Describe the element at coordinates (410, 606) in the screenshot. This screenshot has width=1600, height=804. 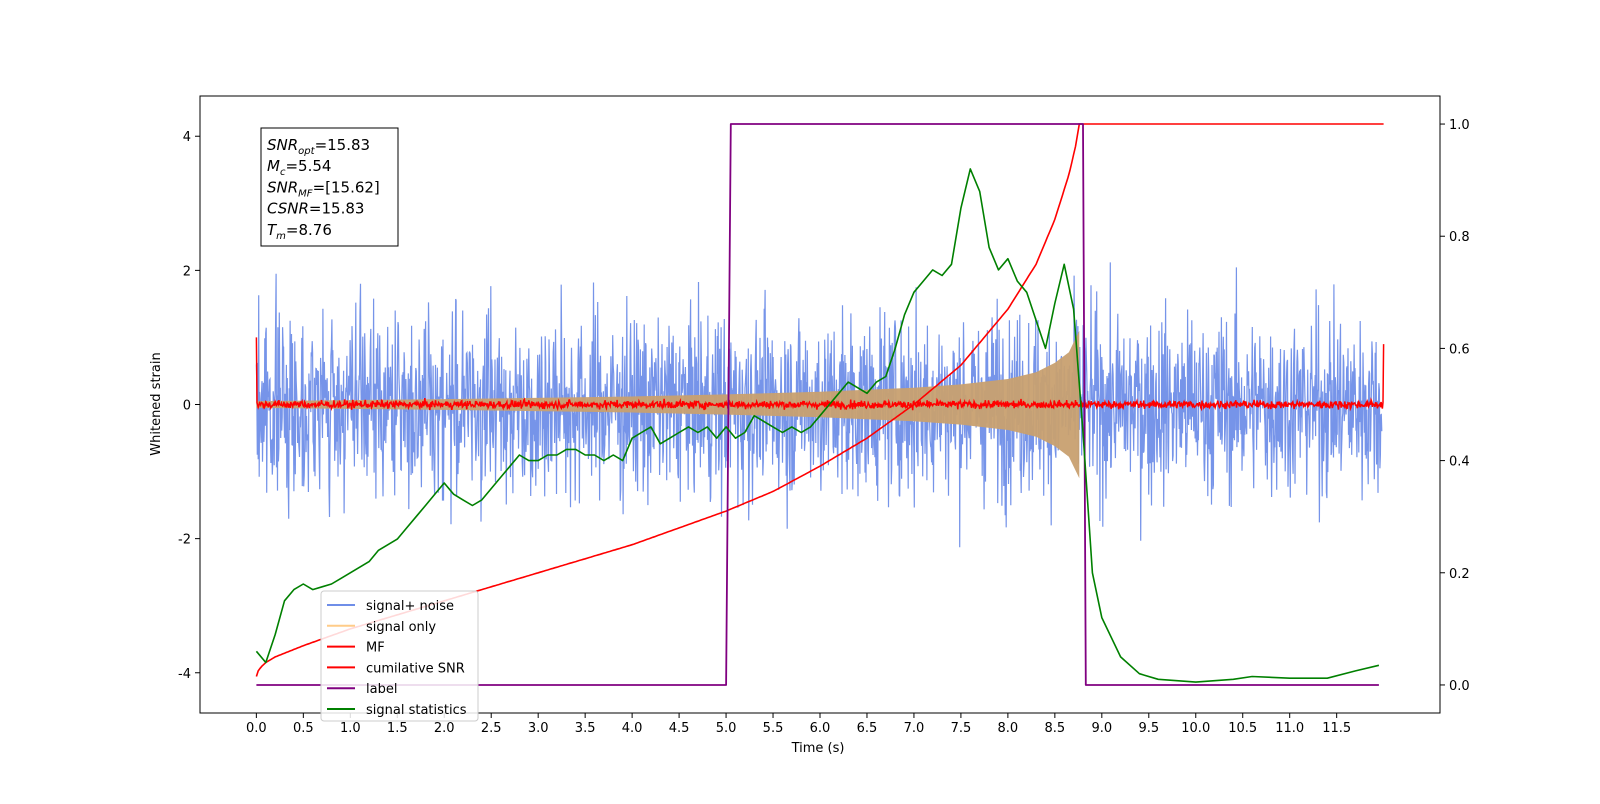
I see `legend-label: signal+ noise` at that location.